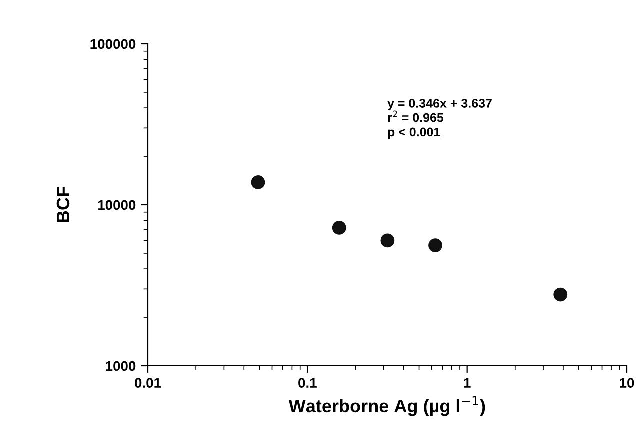 The height and width of the screenshot is (428, 644). What do you see at coordinates (467, 383) in the screenshot?
I see `x-tick-label: 1` at bounding box center [467, 383].